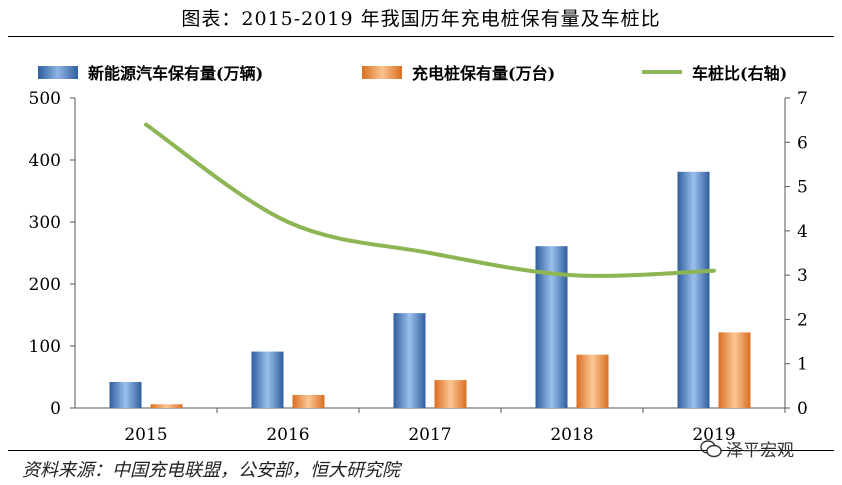  I want to click on y-left-tick-label: 300, so click(45, 223).